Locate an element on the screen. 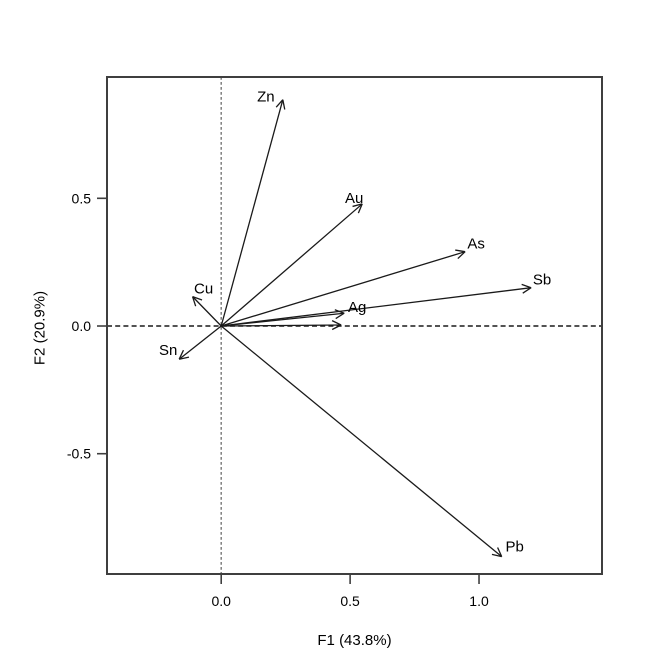 The height and width of the screenshot is (672, 672). x-tick-label-0: 0.0 is located at coordinates (221, 601).